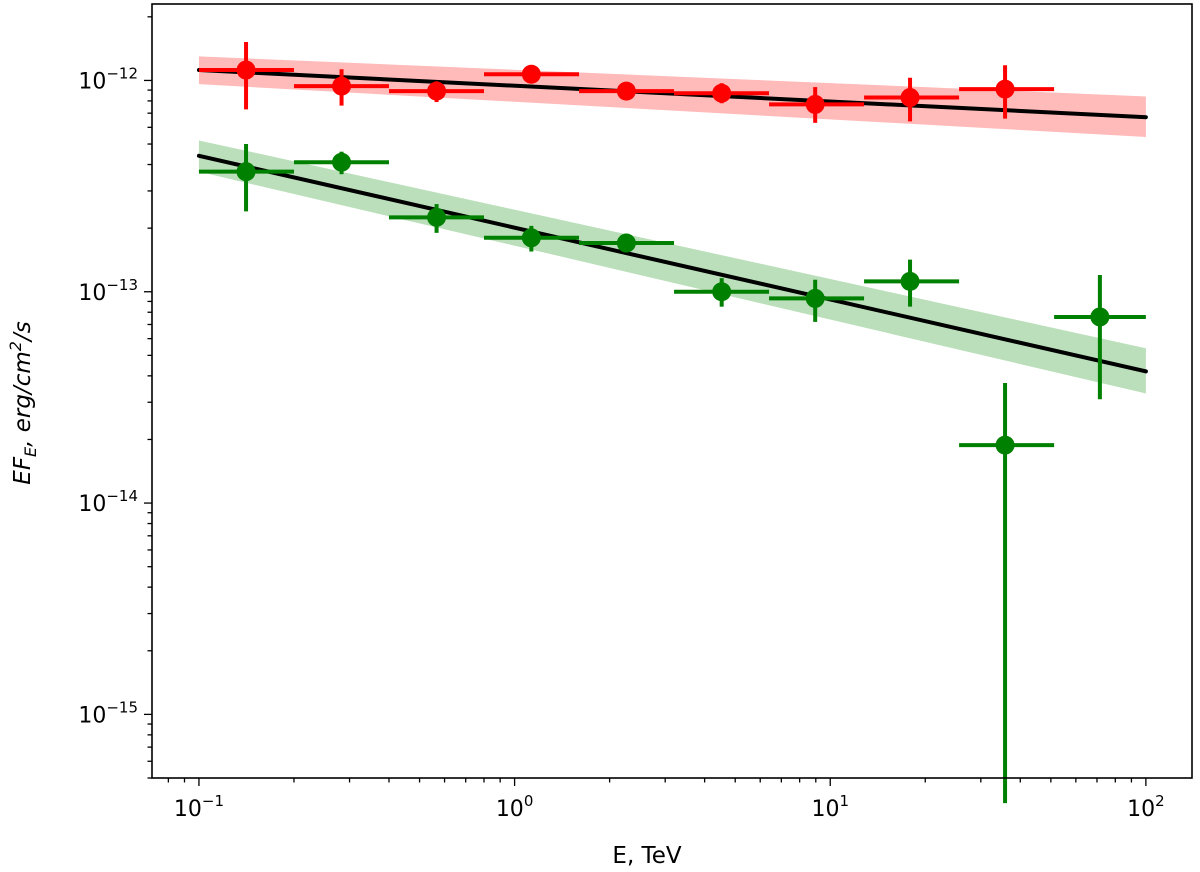 This screenshot has width=1200, height=872. Describe the element at coordinates (666, 800) in the screenshot. I see `x-axis-ticks: 10−1 10⁰ 10¹ 10²` at that location.